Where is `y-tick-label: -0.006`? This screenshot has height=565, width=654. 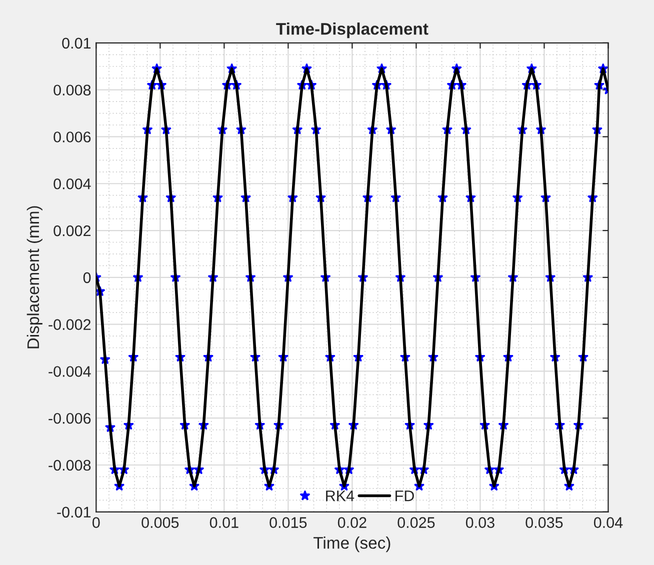
y-tick-label: -0.006 is located at coordinates (69, 418).